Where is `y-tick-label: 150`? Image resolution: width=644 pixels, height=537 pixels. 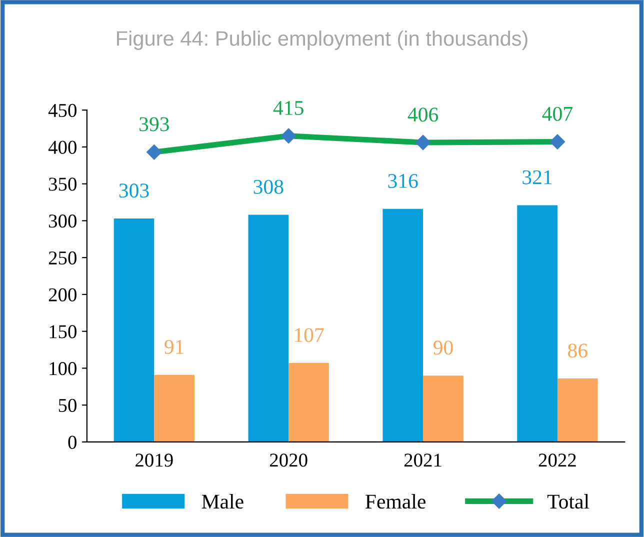
y-tick-label: 150 is located at coordinates (63, 331).